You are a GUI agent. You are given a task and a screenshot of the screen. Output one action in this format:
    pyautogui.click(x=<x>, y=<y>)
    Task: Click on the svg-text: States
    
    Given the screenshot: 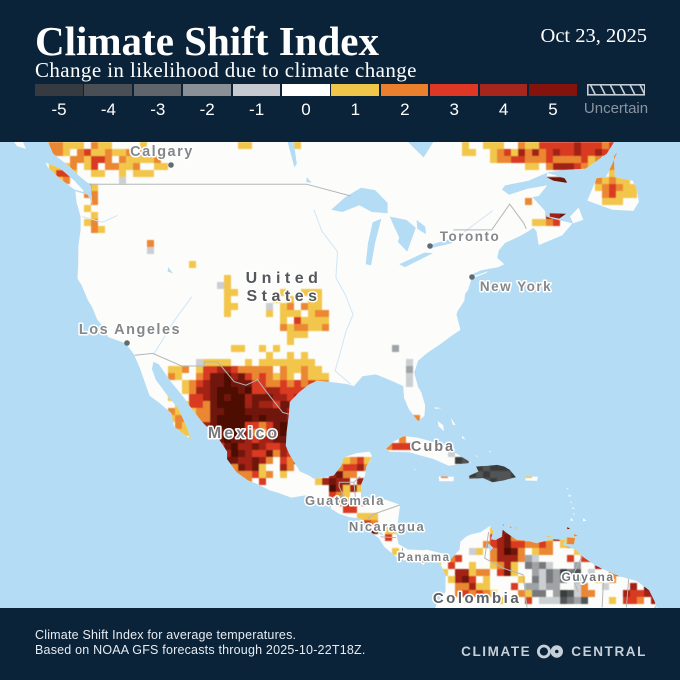 What is the action you would take?
    pyautogui.click(x=283, y=296)
    